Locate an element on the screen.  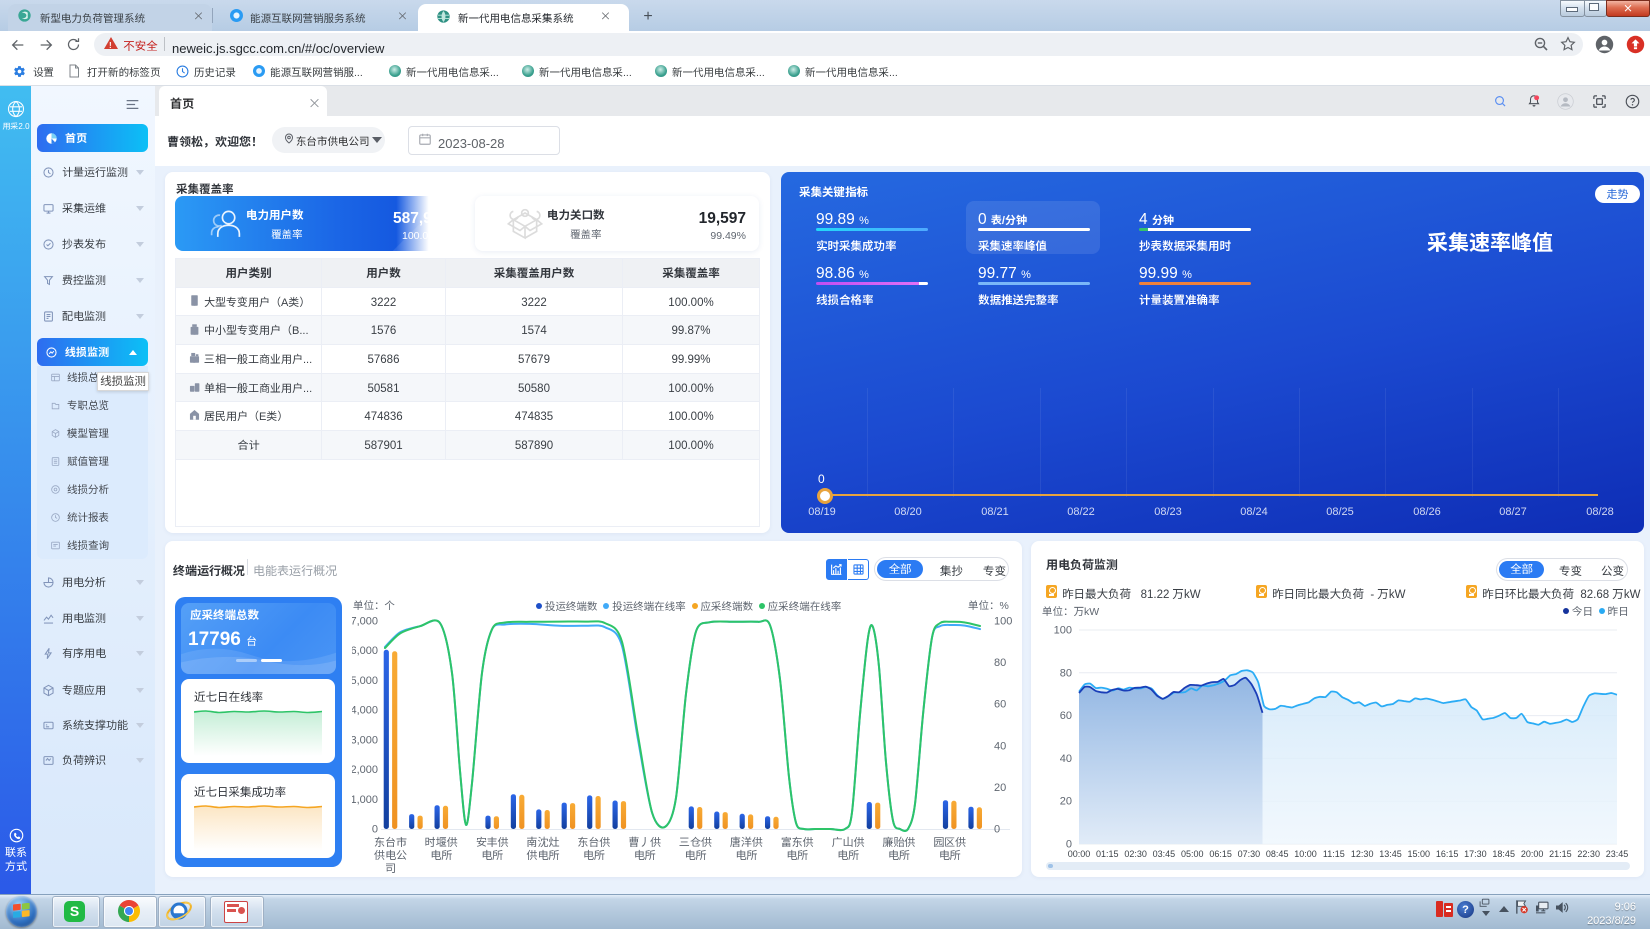
svg-text: 16:15 is located at coordinates (1447, 853).